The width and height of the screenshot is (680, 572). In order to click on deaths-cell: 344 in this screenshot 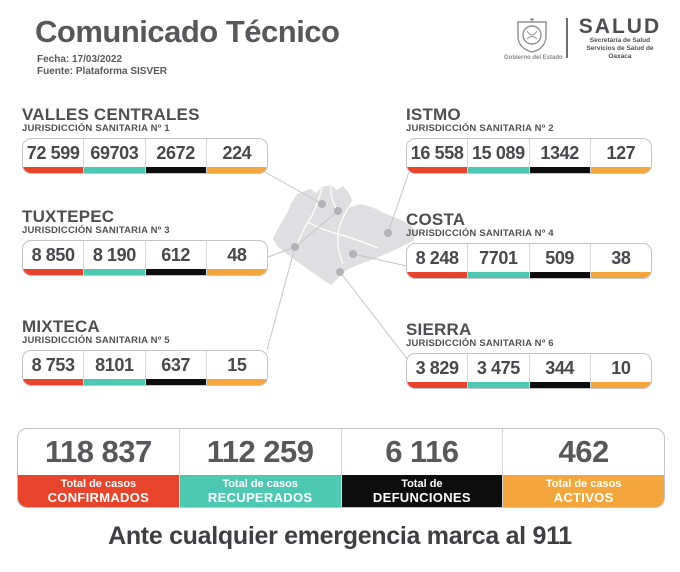, I will do `click(560, 371)`.